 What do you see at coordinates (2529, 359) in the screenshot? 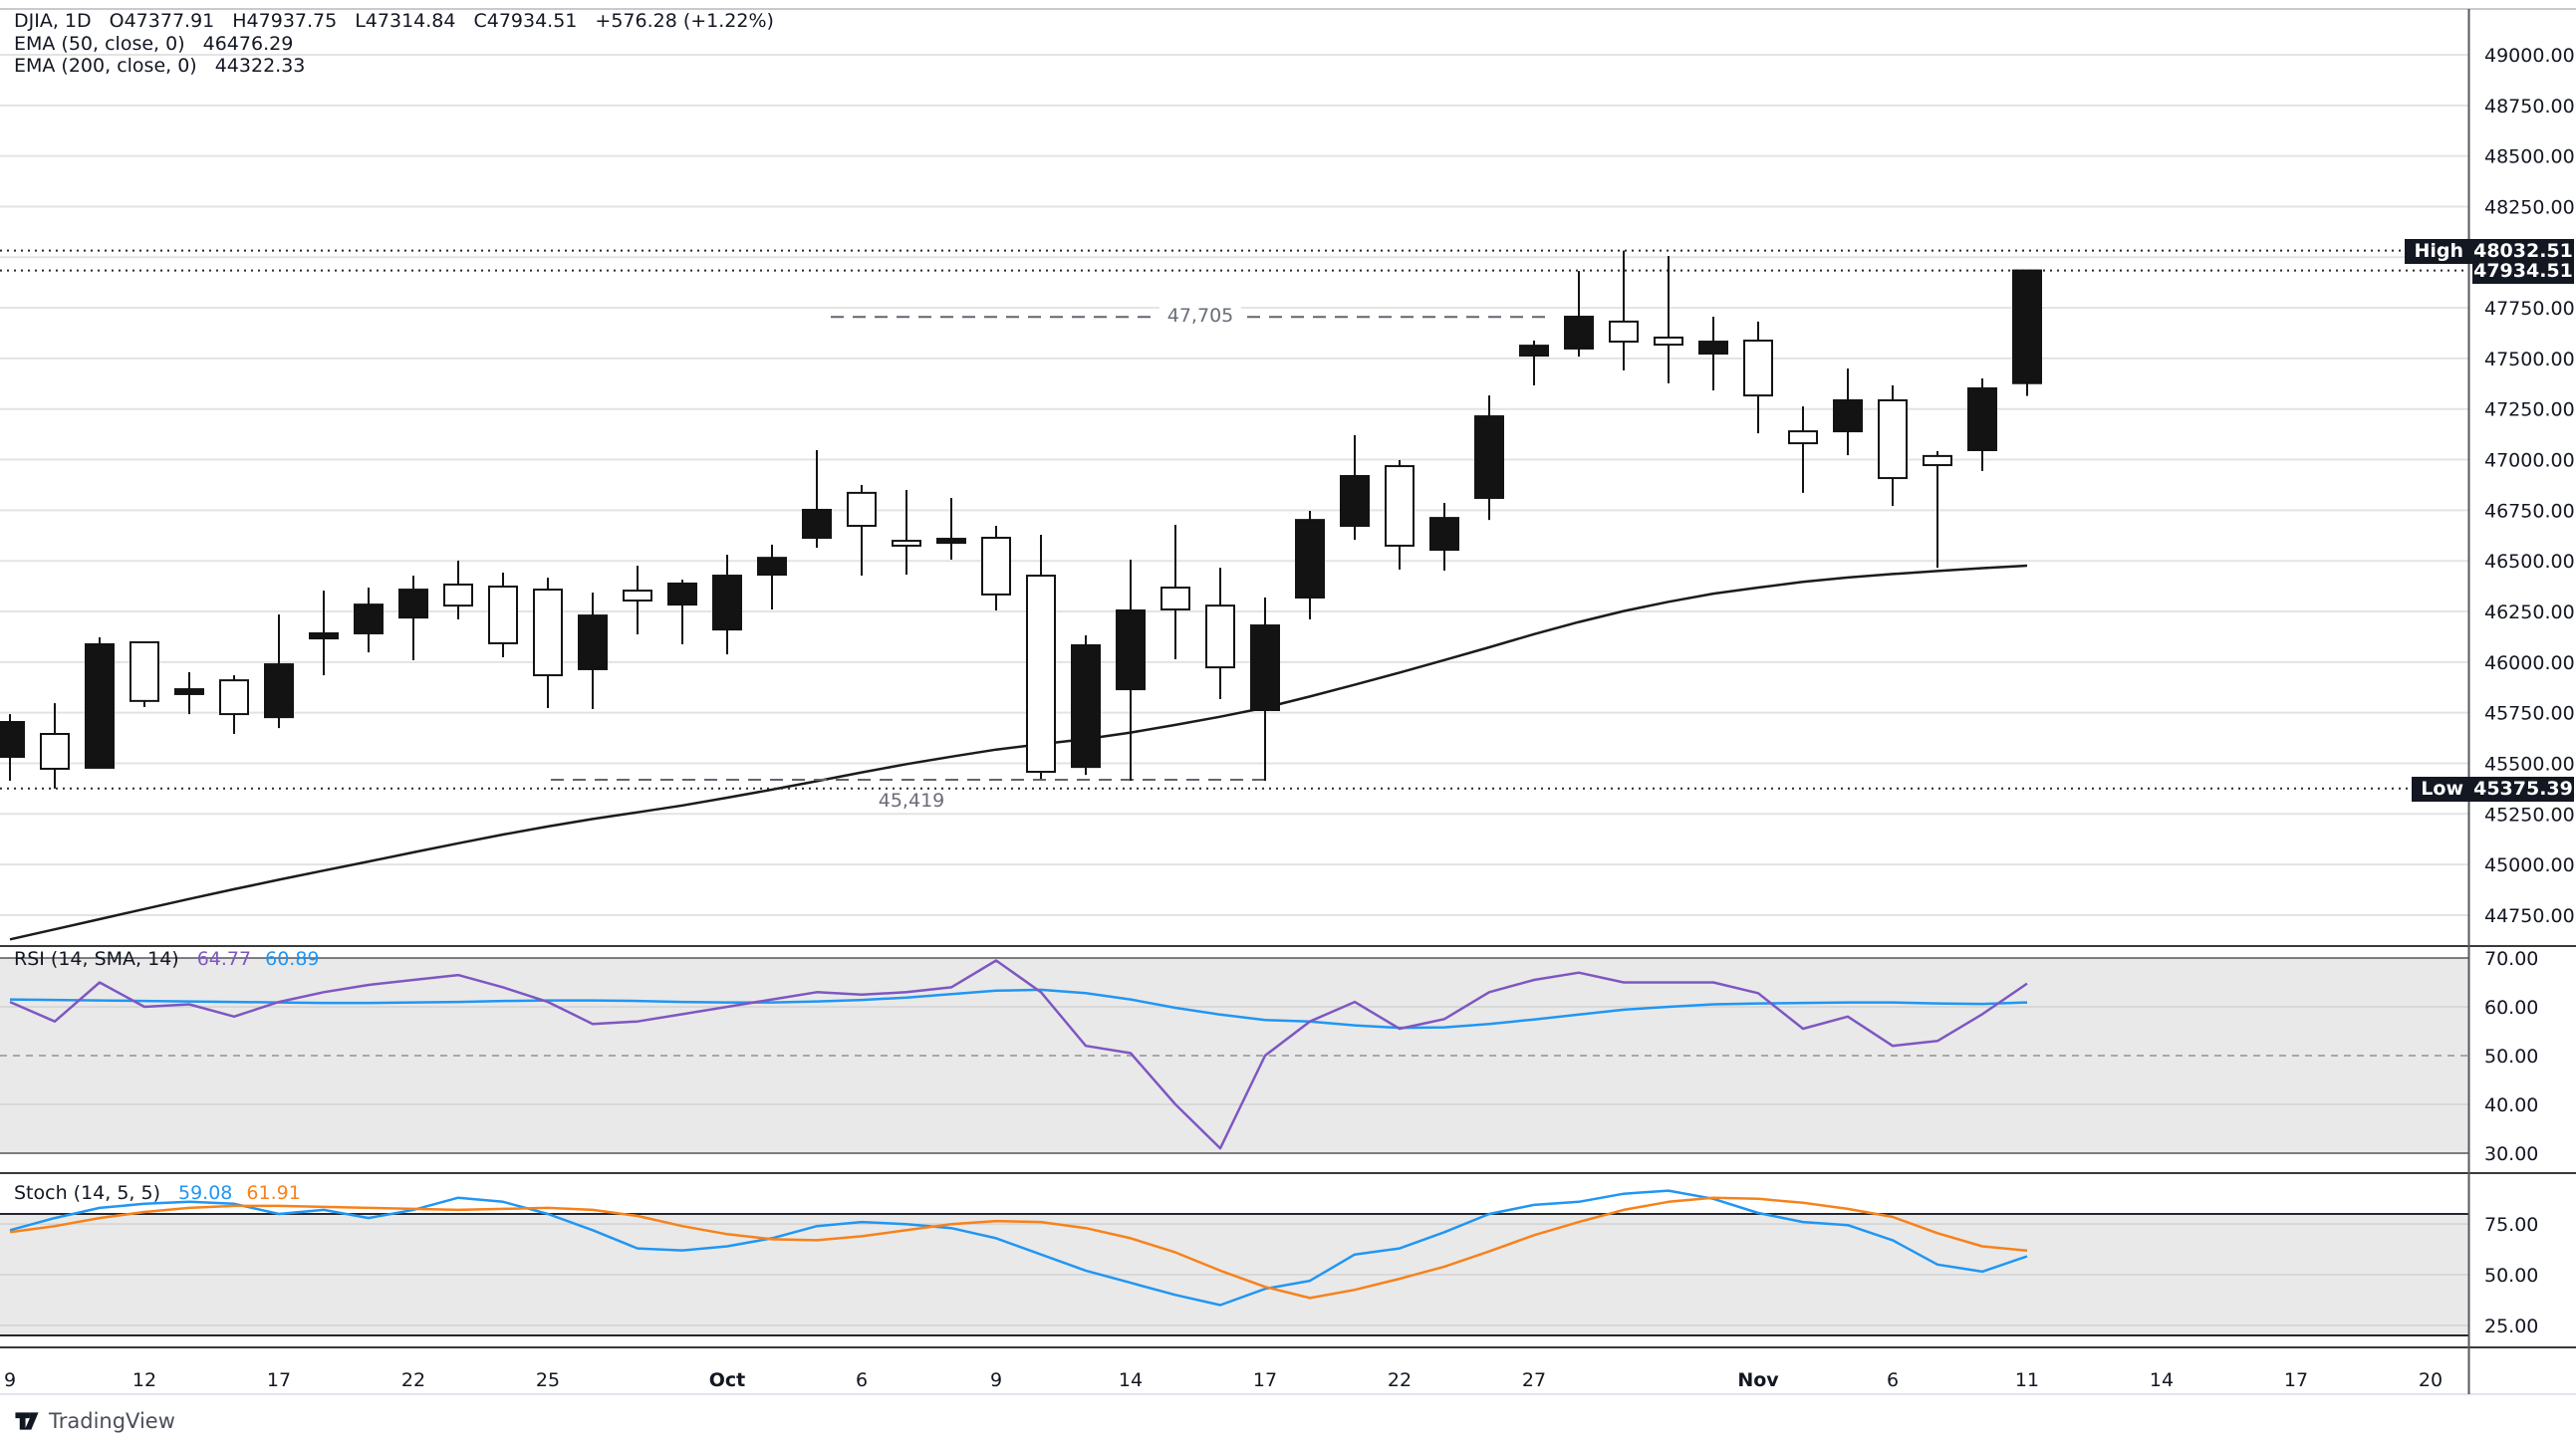
I see `price-axis-label: 47500.00` at bounding box center [2529, 359].